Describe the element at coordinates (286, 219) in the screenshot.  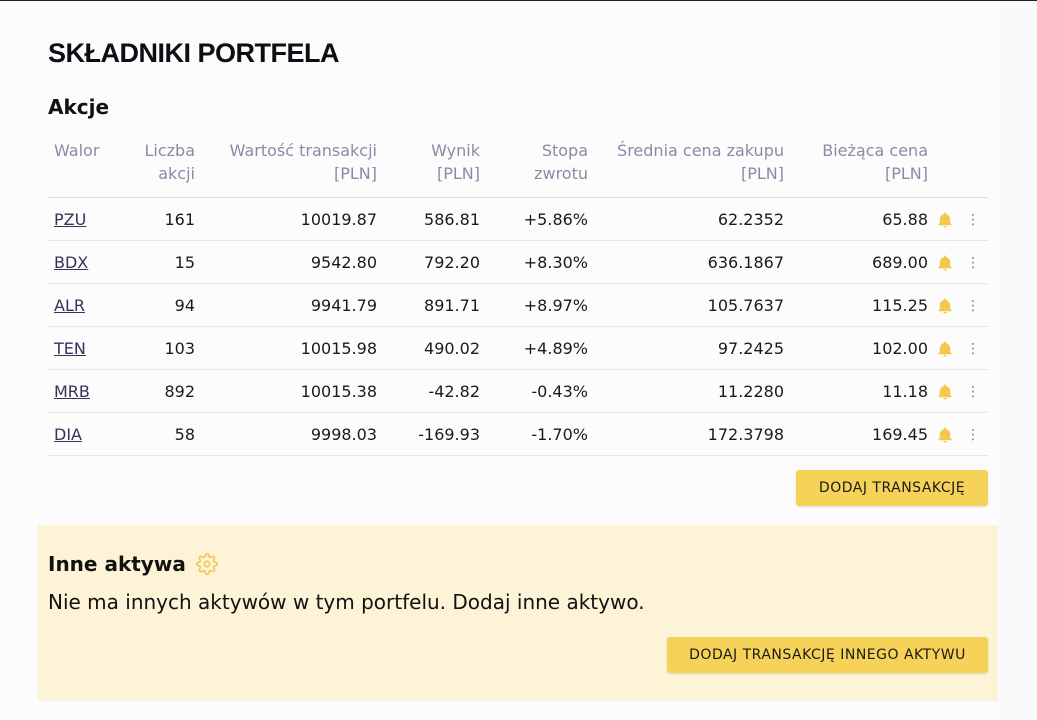
I see `cell-wartosc: 10019.87` at that location.